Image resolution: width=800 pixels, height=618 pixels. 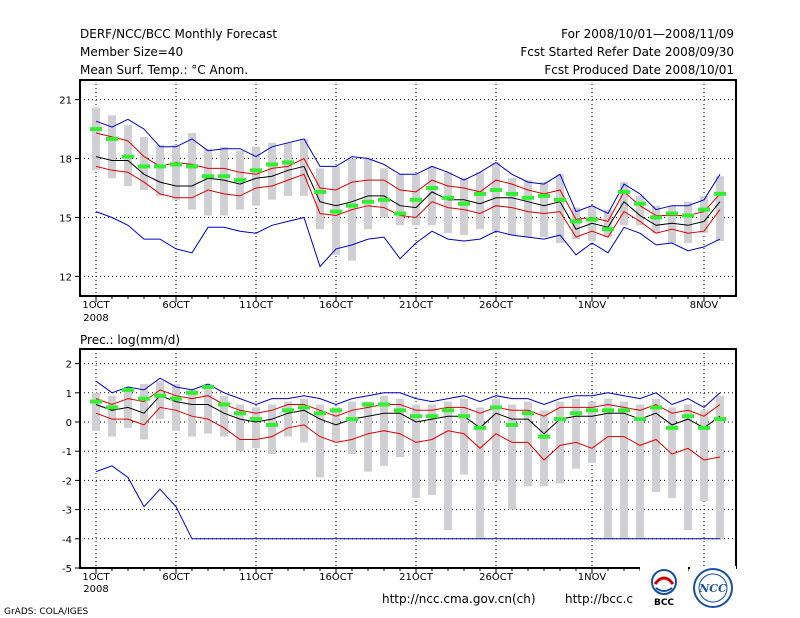 I want to click on ensemble-mean-line, so click(x=408, y=415).